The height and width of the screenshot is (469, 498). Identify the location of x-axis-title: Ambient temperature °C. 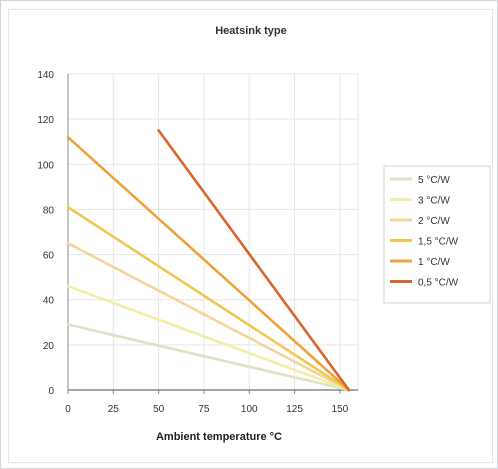
(219, 437).